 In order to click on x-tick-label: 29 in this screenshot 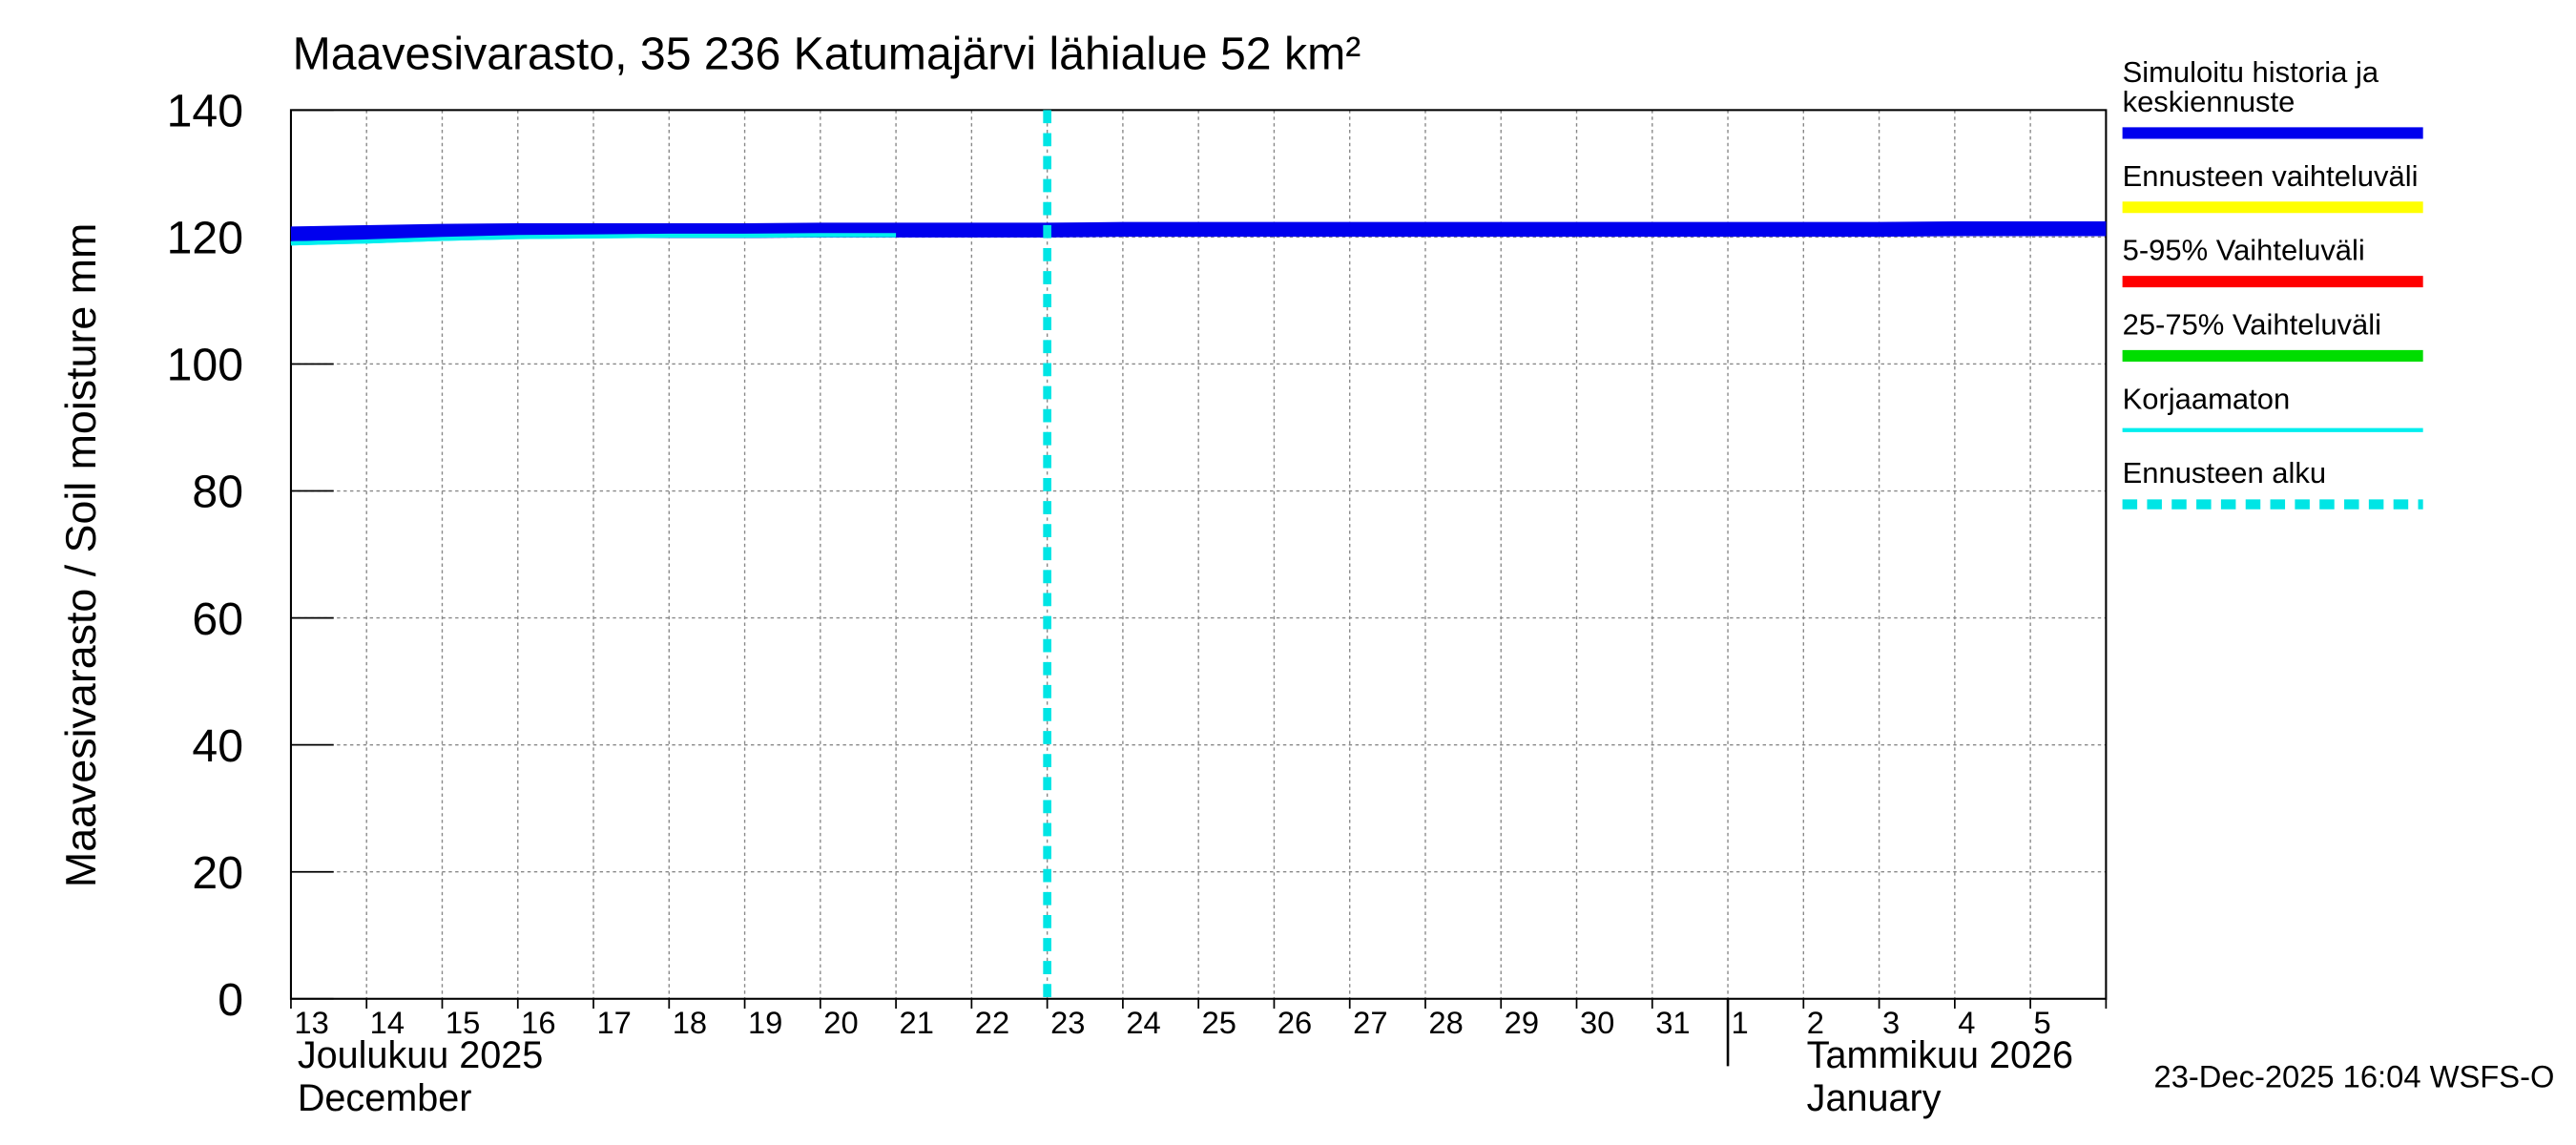, I will do `click(1522, 1022)`.